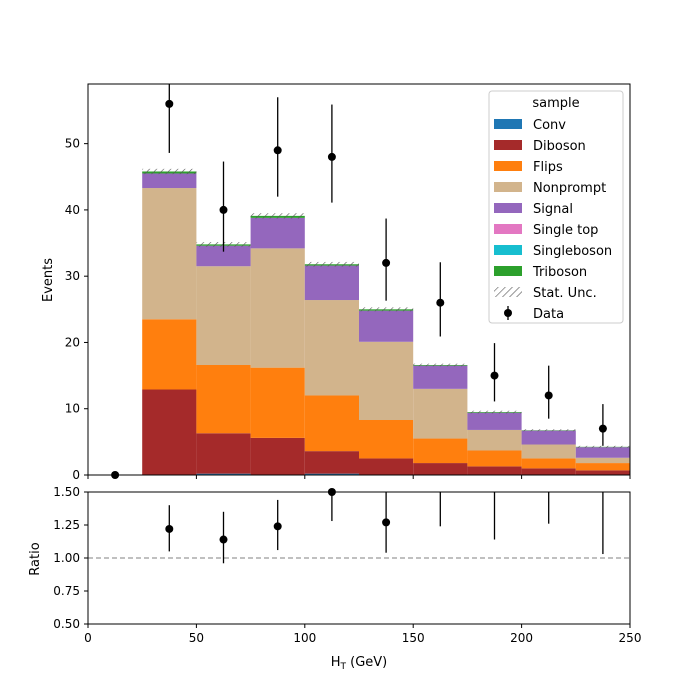  I want to click on ratio-y-tick-label: 0.75, so click(66, 591).